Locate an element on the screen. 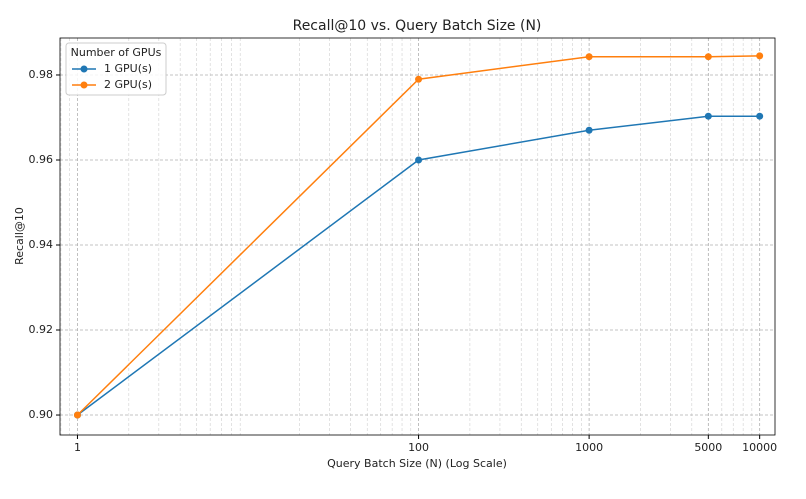 This screenshot has width=806, height=499. chart-title: Recall@10 vs. Query Batch Size (N) is located at coordinates (417, 26).